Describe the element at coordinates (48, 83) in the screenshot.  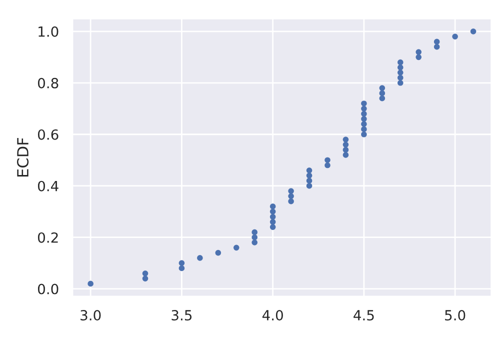
I see `y-tick-label: 0.8` at that location.